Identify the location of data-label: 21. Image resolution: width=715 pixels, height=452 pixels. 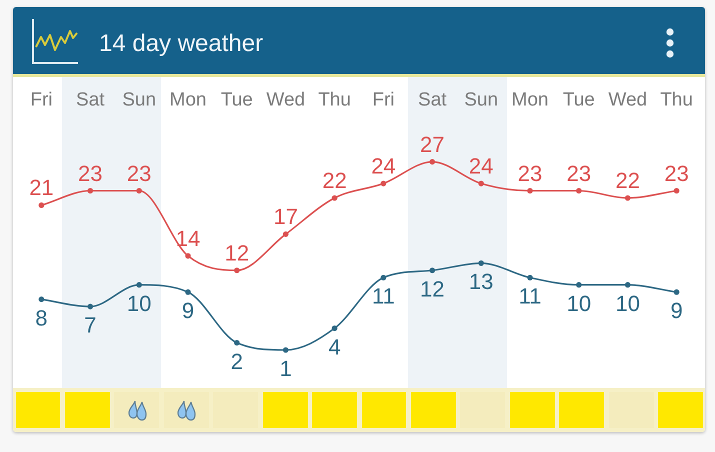
(41, 187).